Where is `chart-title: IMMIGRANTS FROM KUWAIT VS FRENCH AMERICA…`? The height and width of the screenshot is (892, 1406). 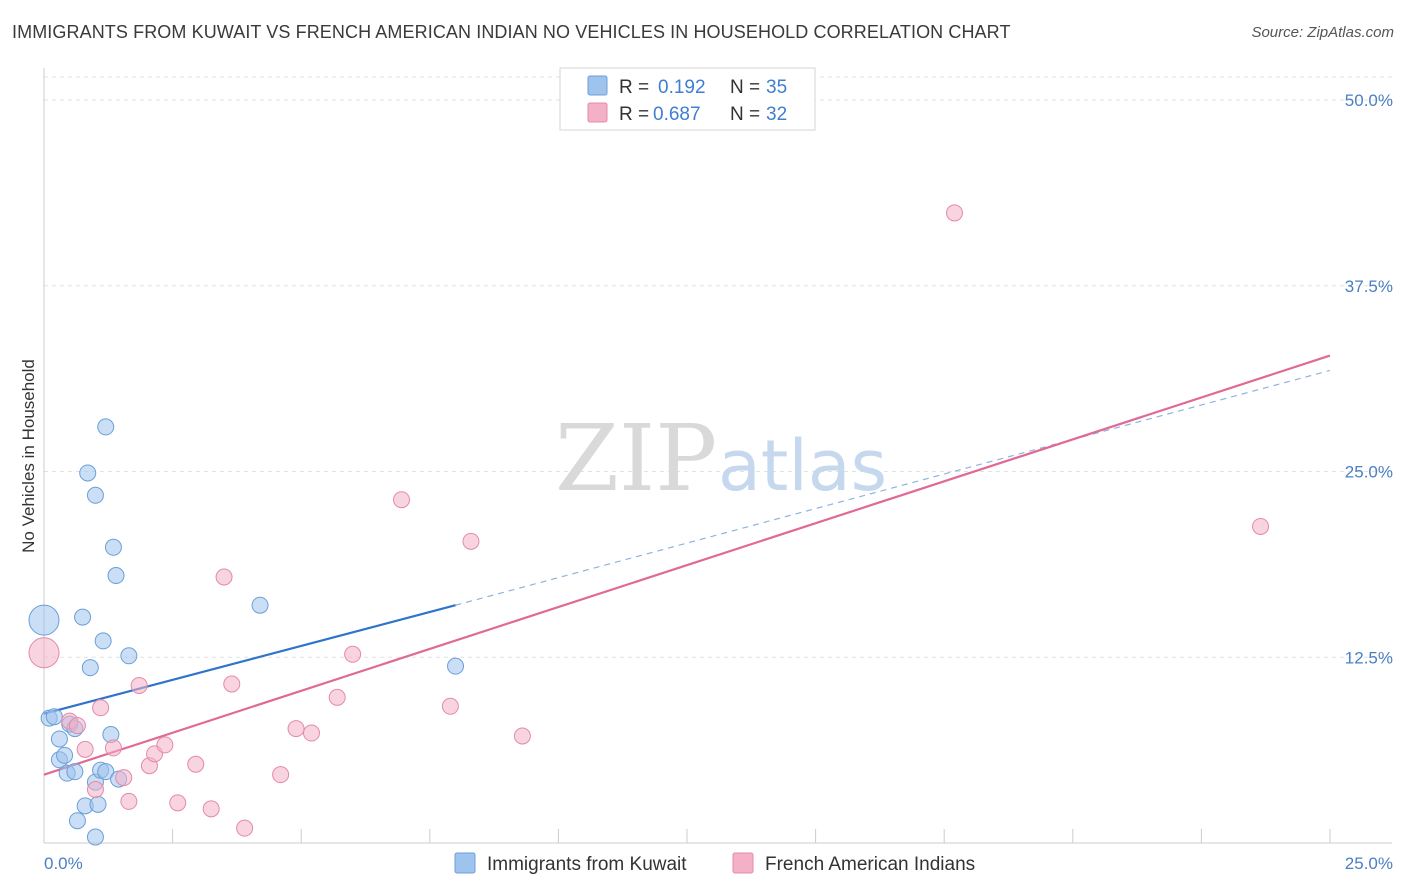 chart-title: IMMIGRANTS FROM KUWAIT VS FRENCH AMERICA… is located at coordinates (511, 32).